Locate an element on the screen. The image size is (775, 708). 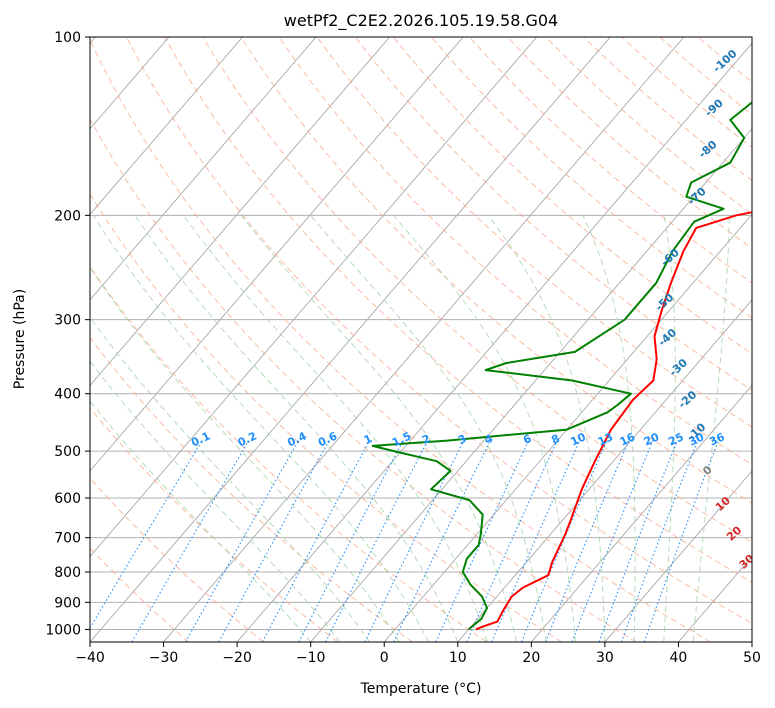
x-tick-label: −10 is located at coordinates (311, 658).